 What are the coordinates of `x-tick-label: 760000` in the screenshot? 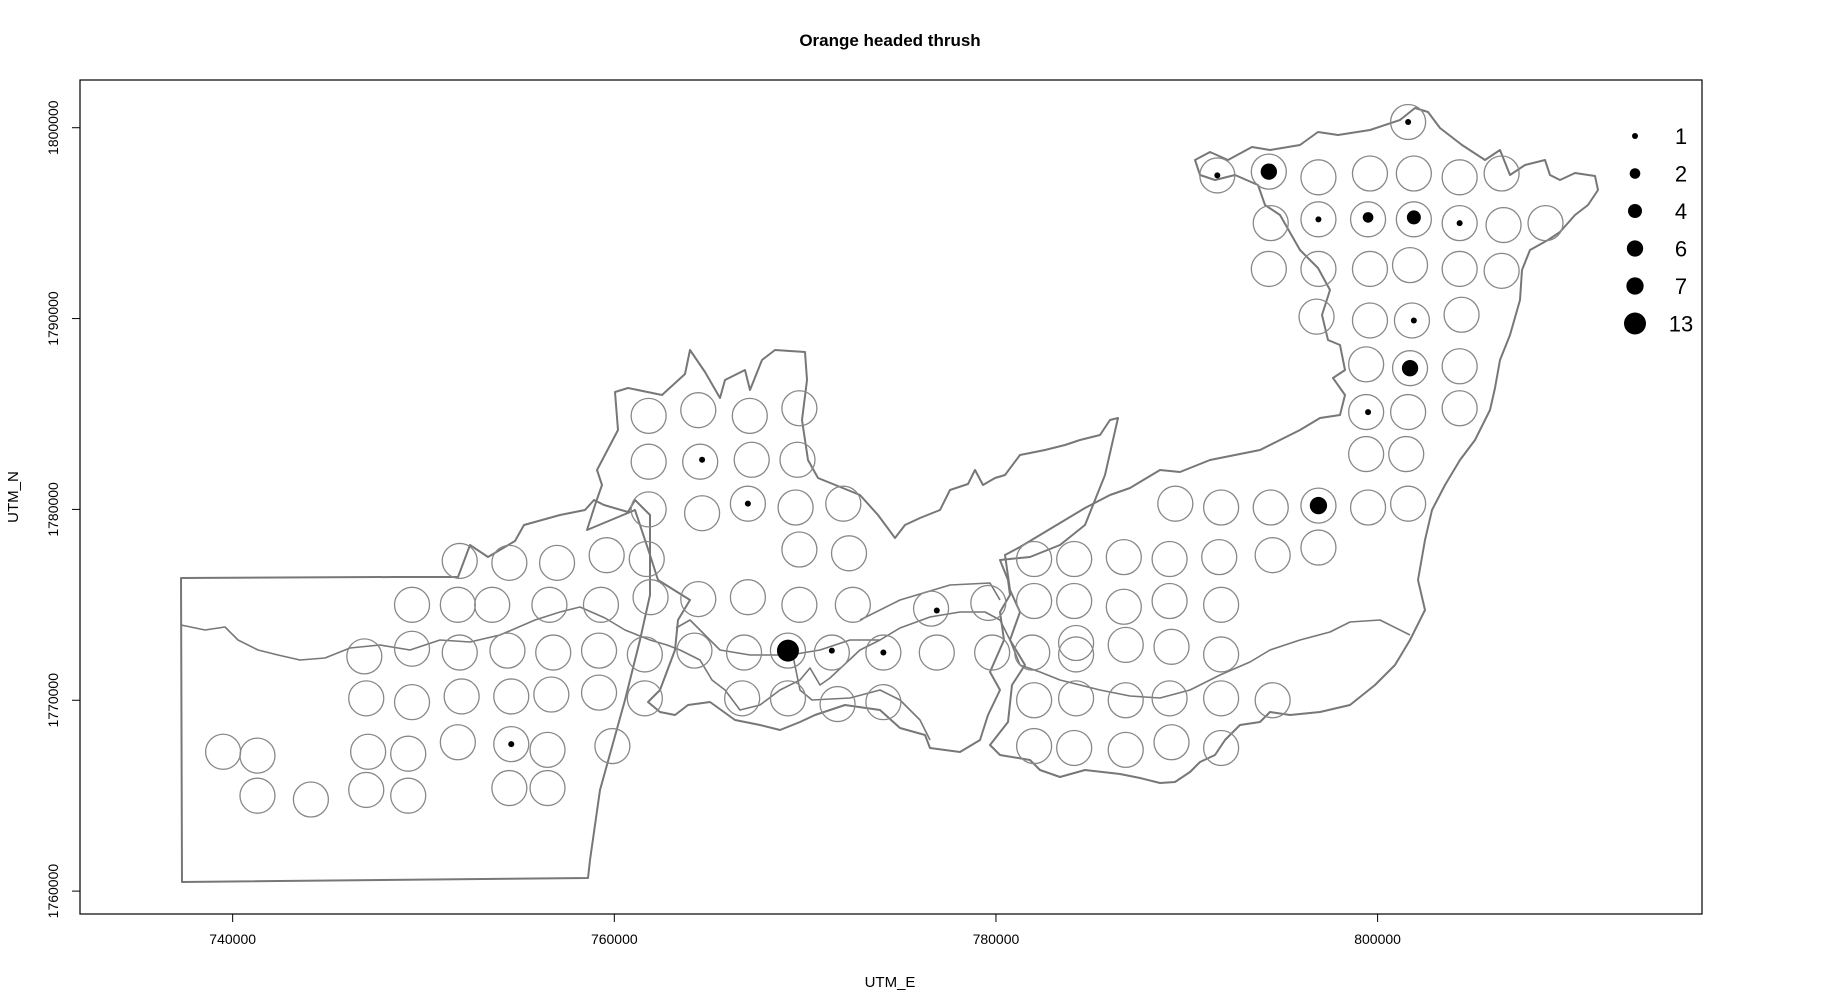 It's located at (614, 939).